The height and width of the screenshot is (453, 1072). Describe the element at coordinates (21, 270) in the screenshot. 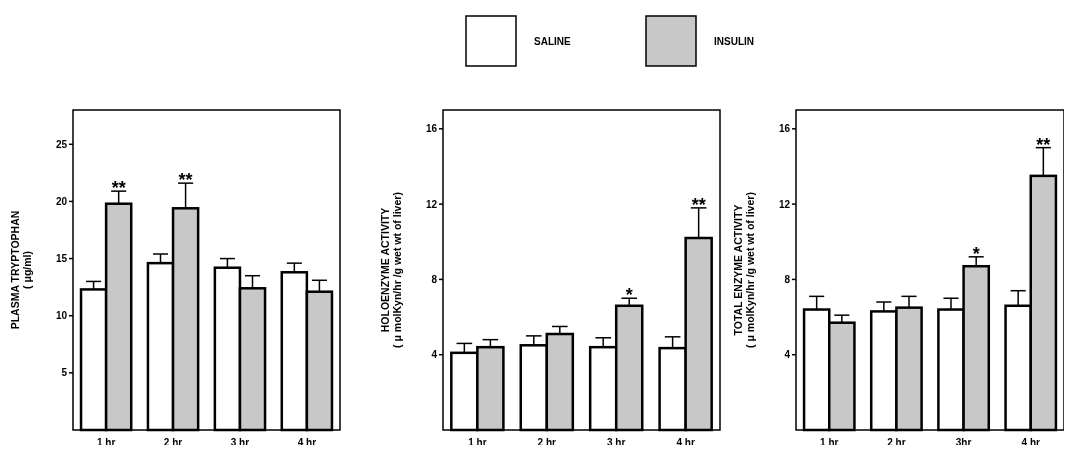

I see `y-axis-title: PLASMA TRYPTOPHAN ( μg/ml)` at that location.